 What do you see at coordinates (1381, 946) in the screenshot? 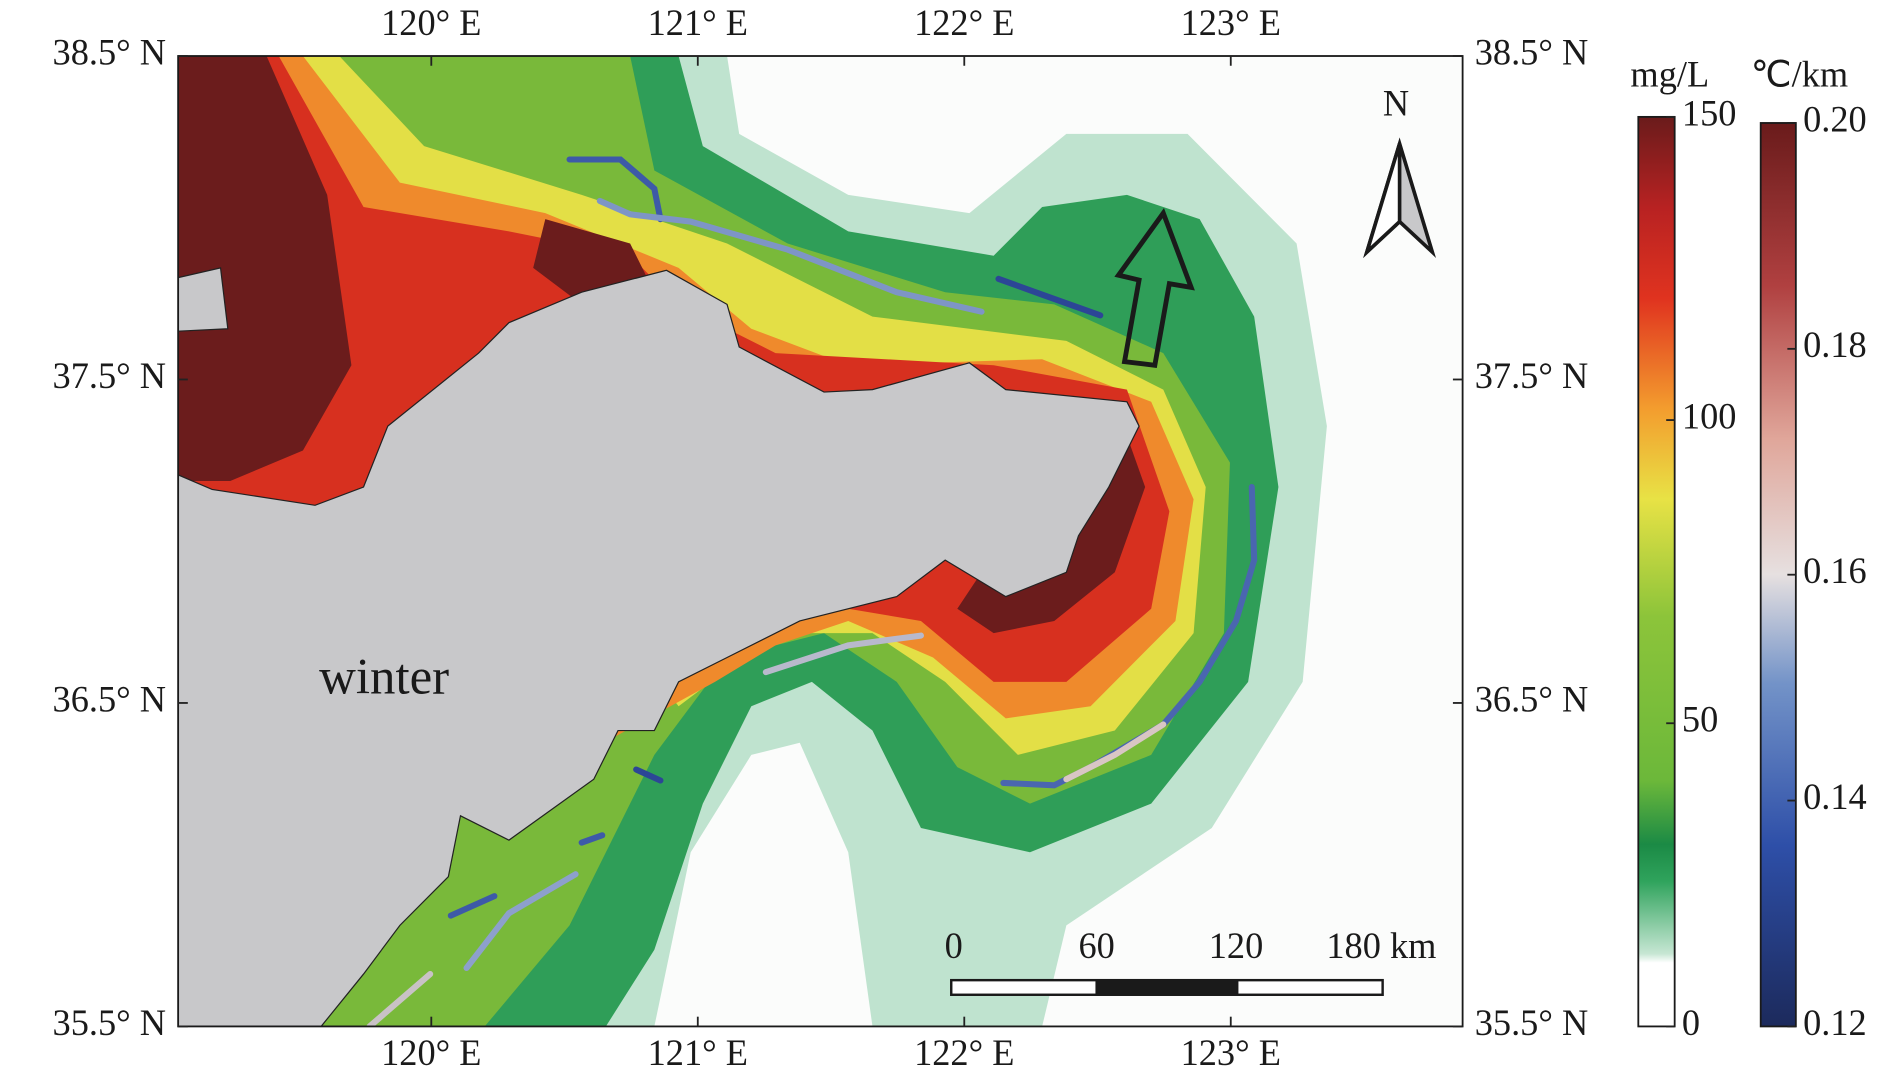
I see `scale-label: 180 km` at bounding box center [1381, 946].